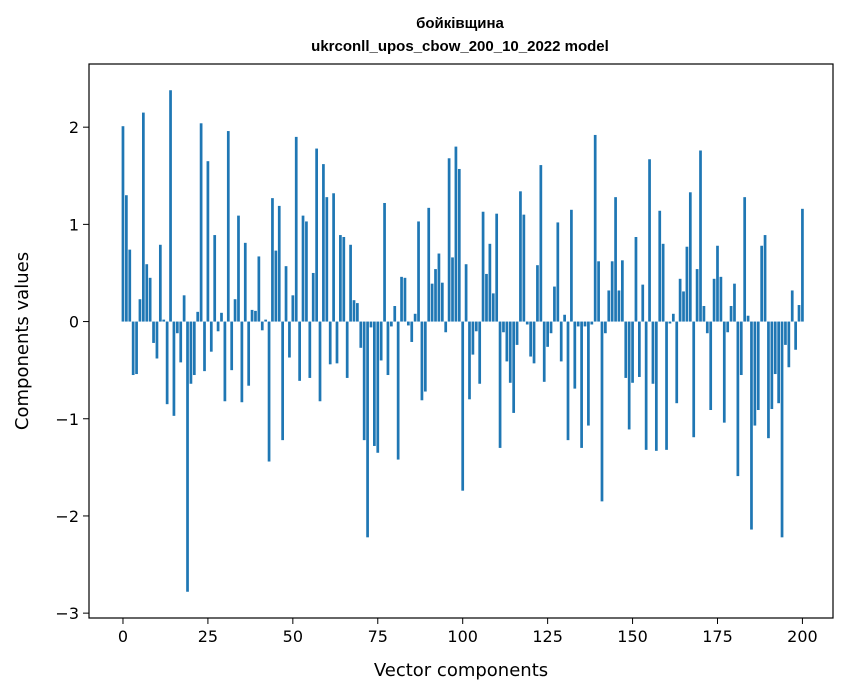 The image size is (847, 696). I want to click on x-tick-label: 100, so click(462, 636).